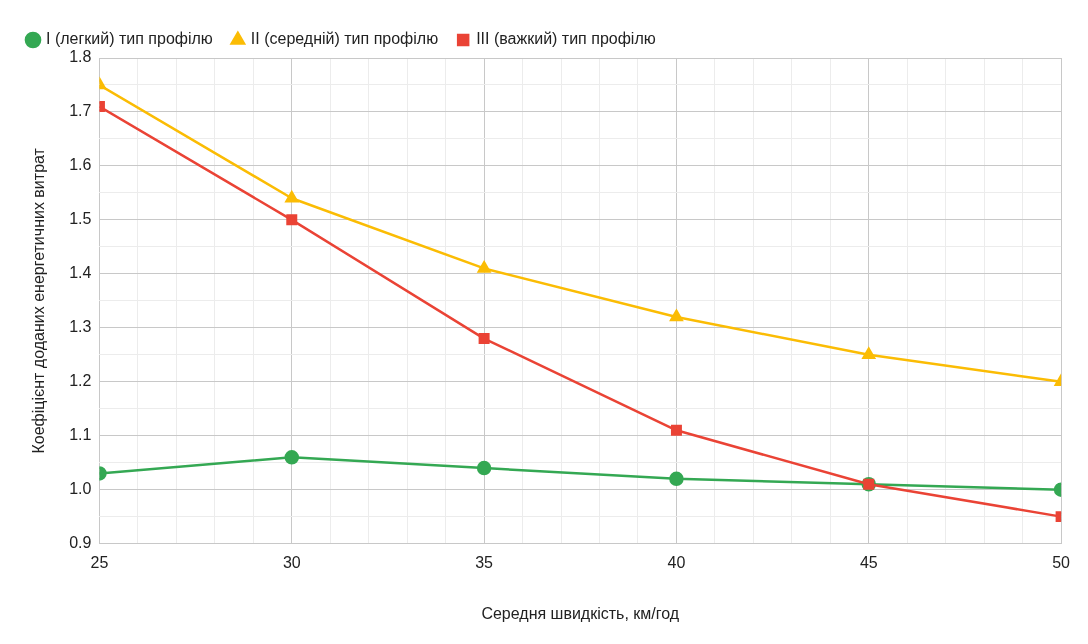 The width and height of the screenshot is (1088, 644). What do you see at coordinates (80, 381) in the screenshot?
I see `y-tick-label: 1.2` at bounding box center [80, 381].